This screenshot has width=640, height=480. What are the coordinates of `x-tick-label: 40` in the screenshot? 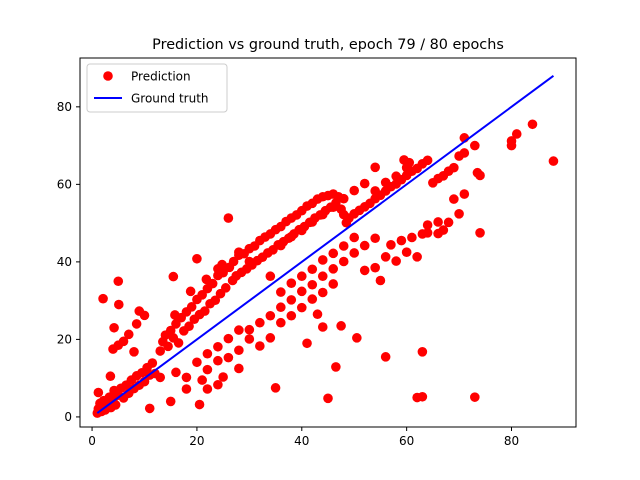 It's located at (301, 441).